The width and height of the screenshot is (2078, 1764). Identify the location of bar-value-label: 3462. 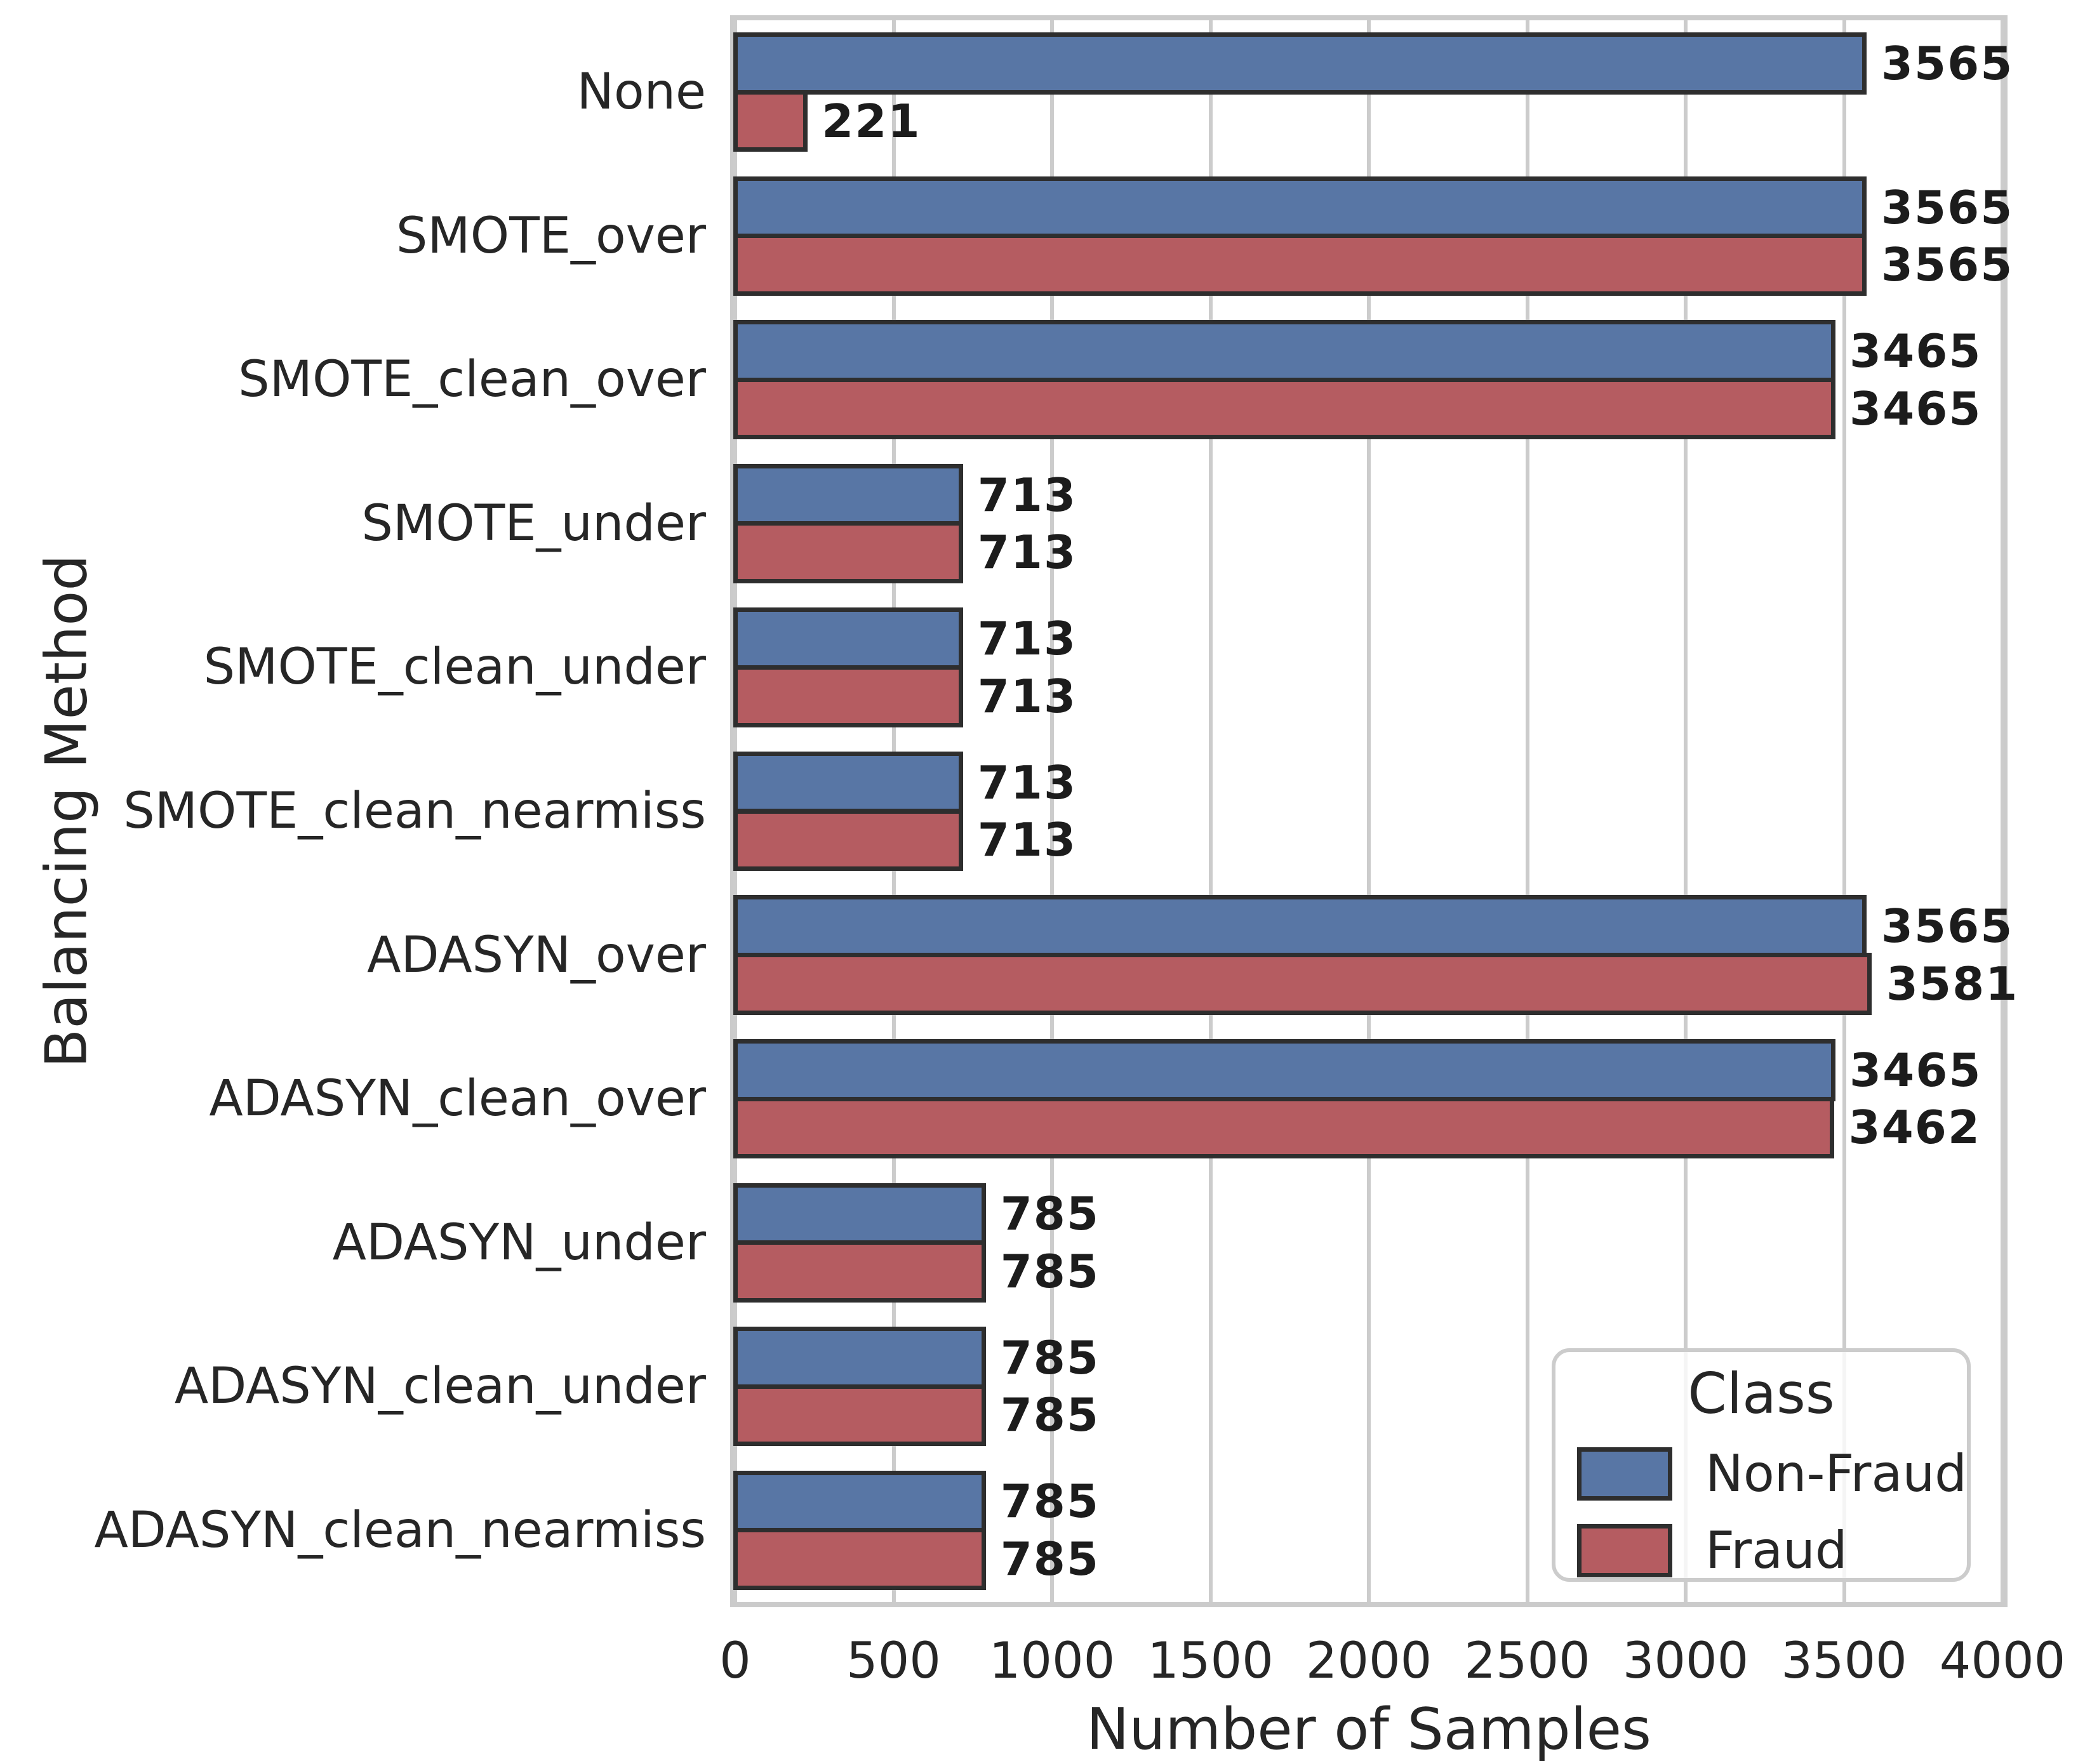
(1915, 1128).